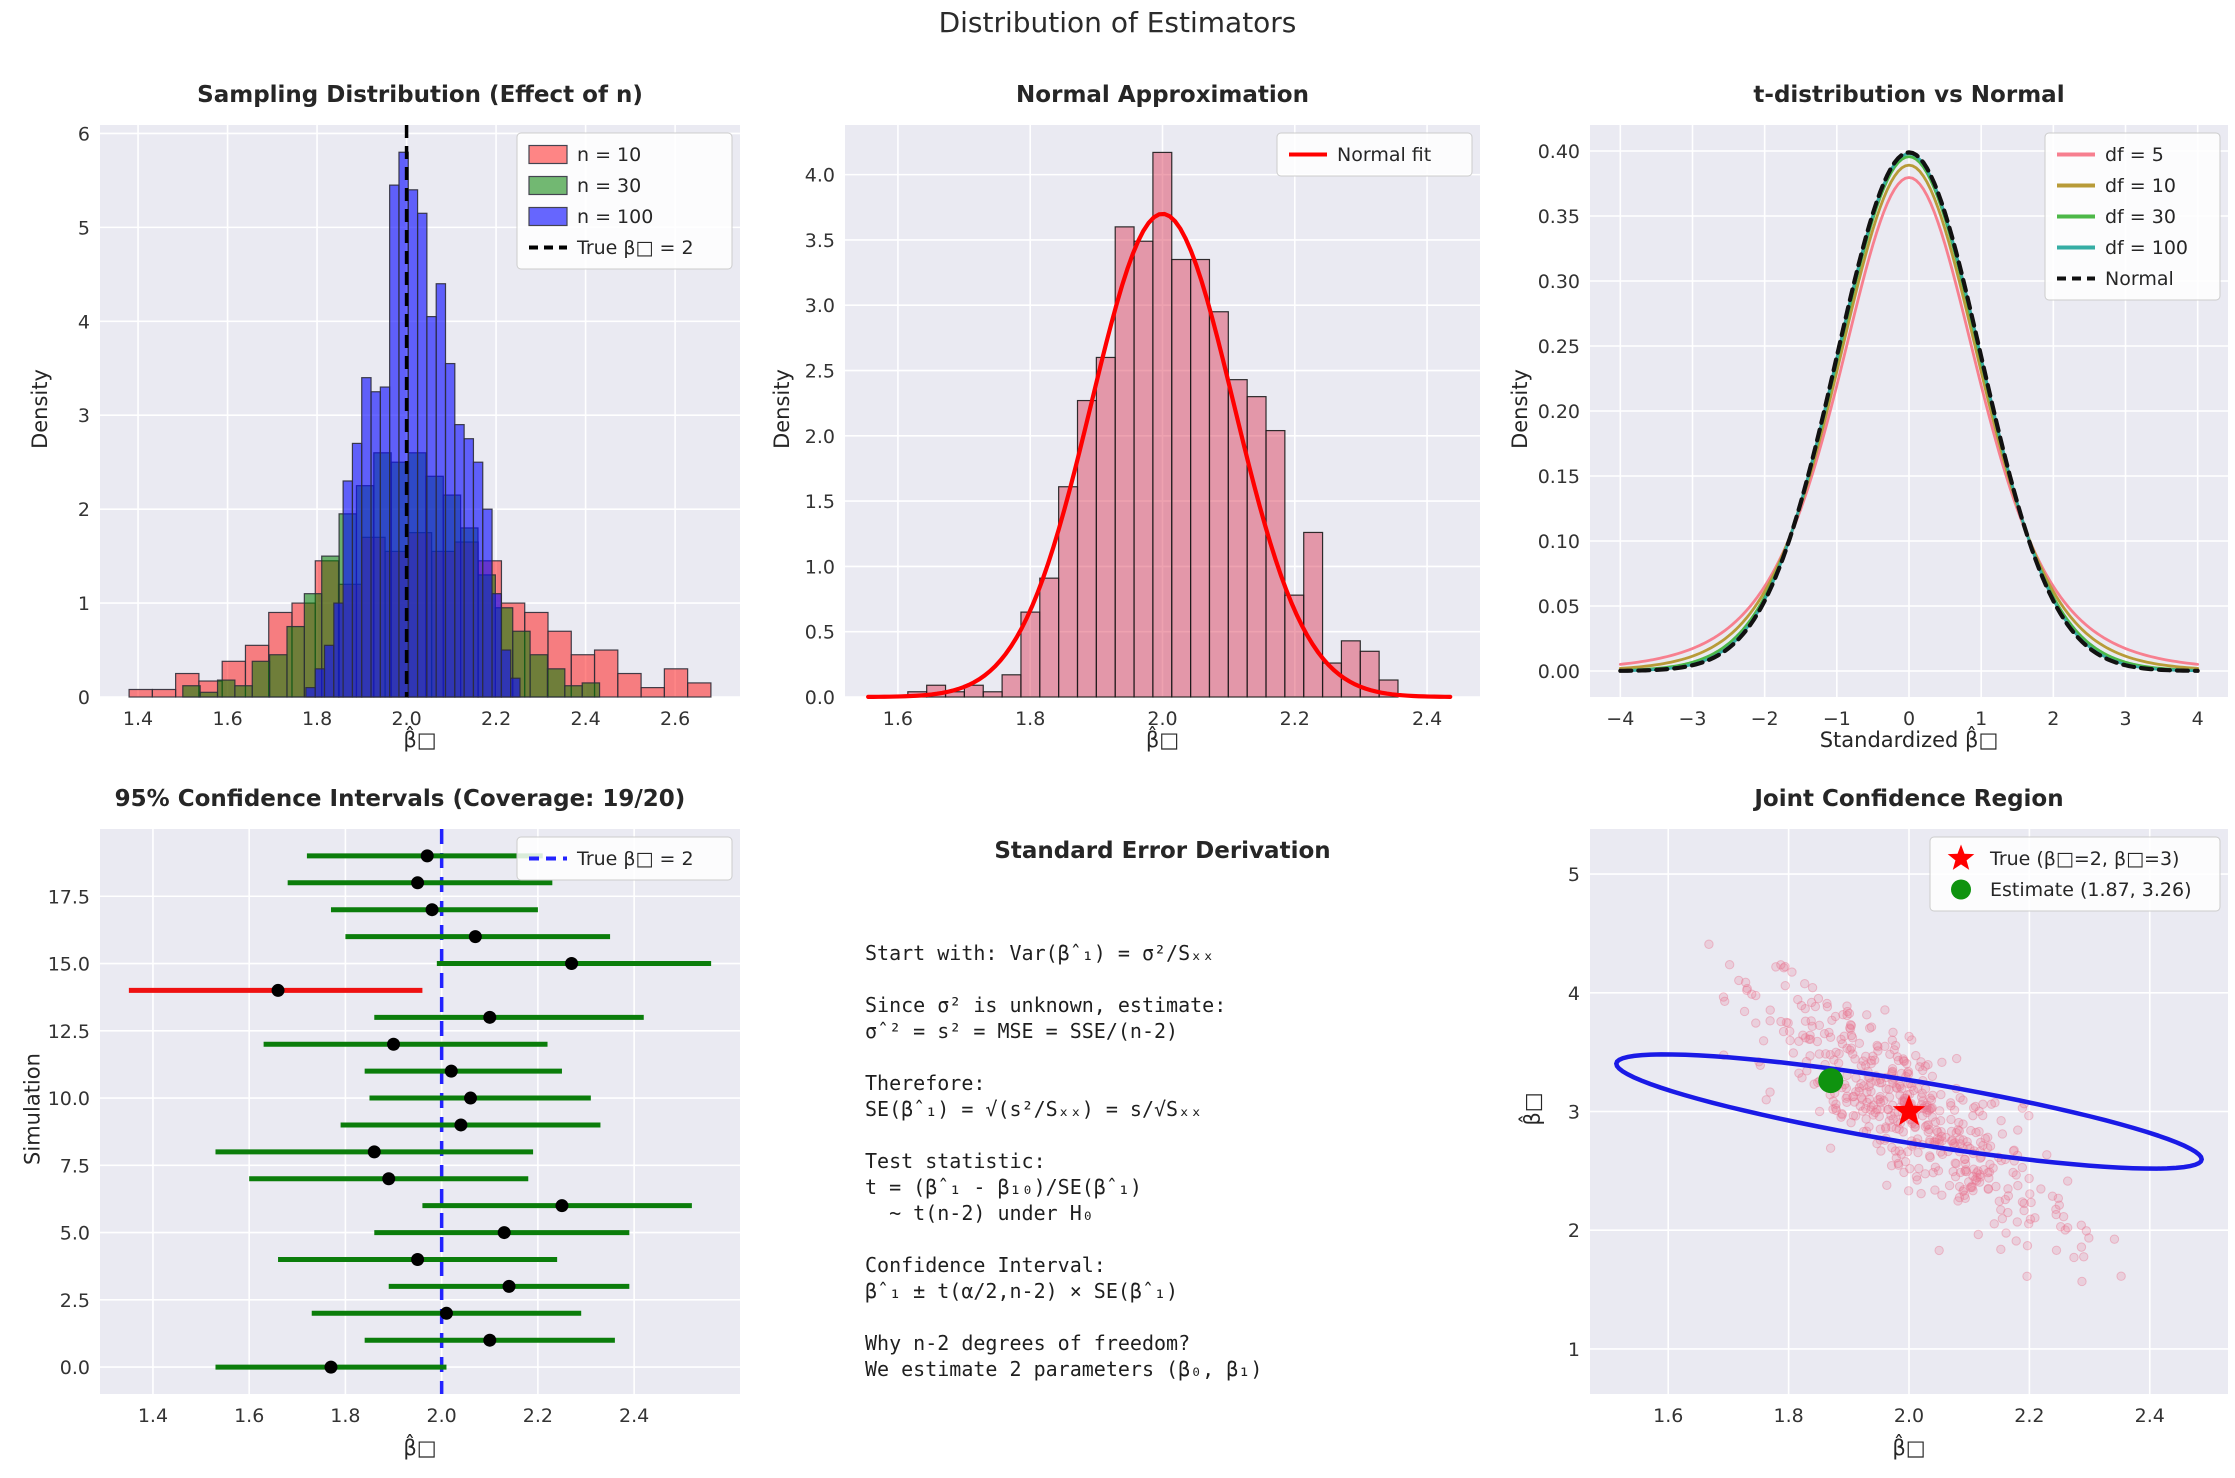 The width and height of the screenshot is (2235, 1478). What do you see at coordinates (413, 424) in the screenshot?
I see `histogram-series` at bounding box center [413, 424].